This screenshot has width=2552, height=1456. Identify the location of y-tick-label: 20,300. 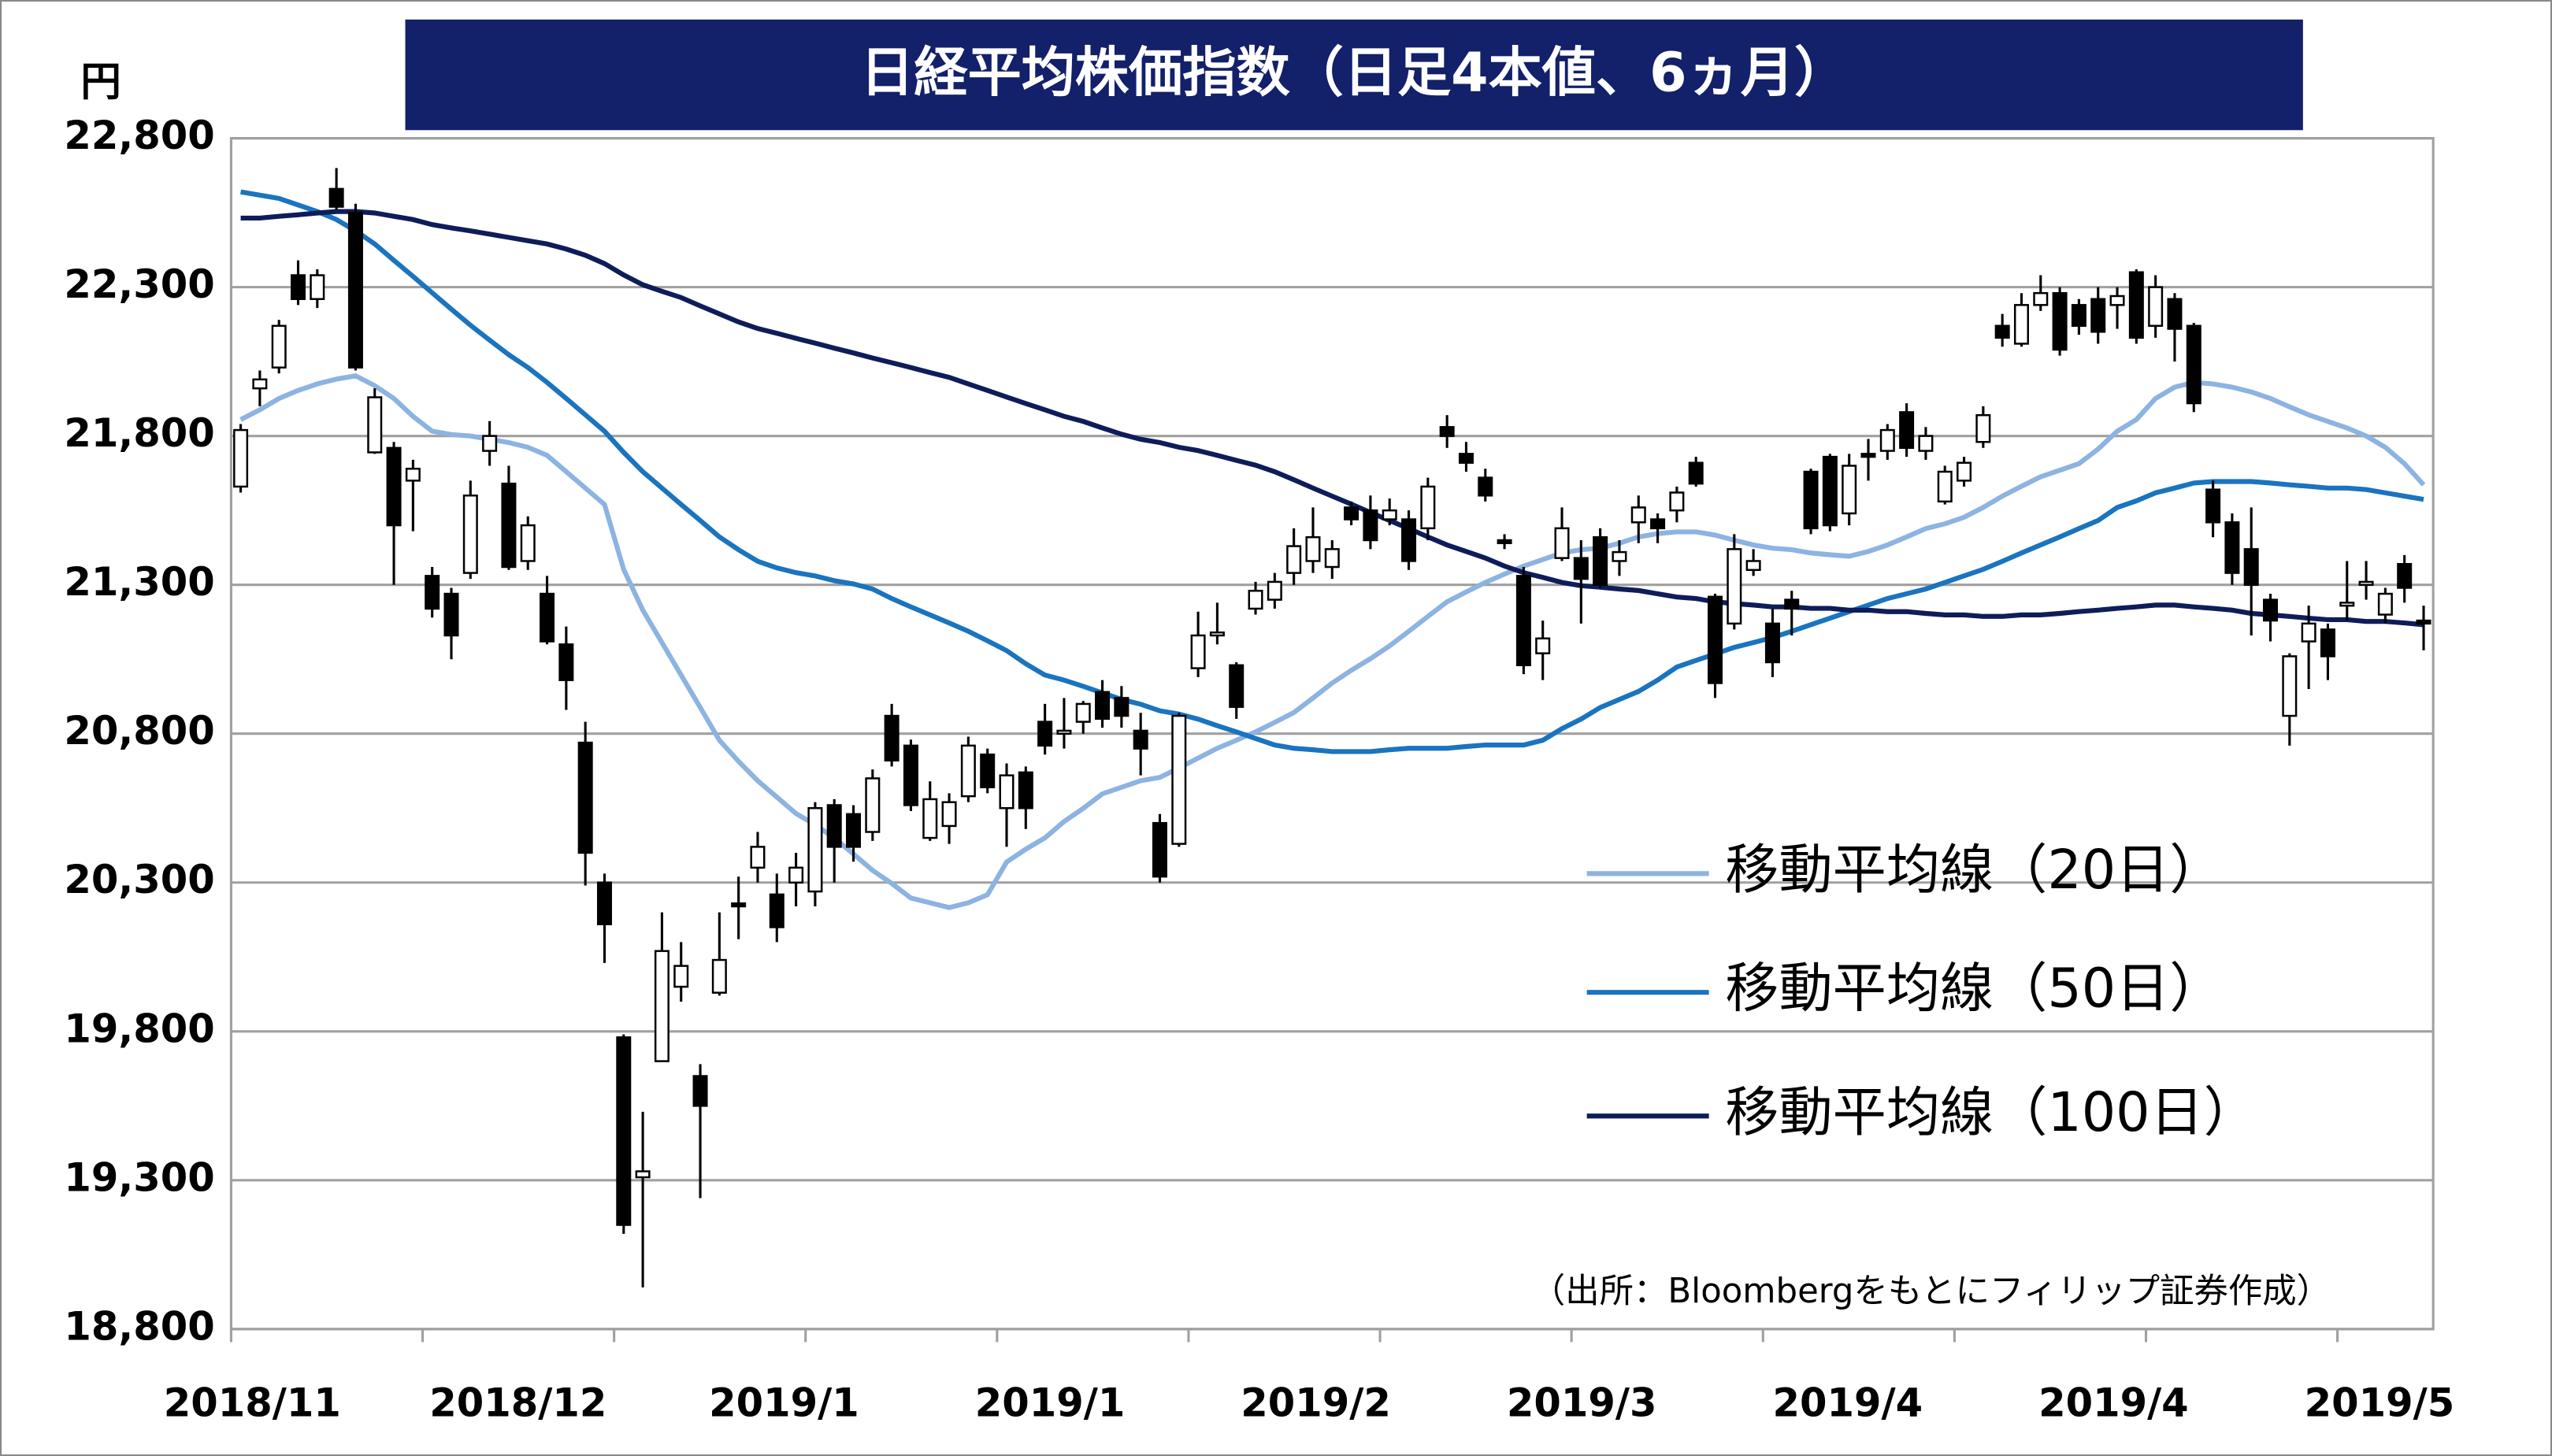
(139, 879).